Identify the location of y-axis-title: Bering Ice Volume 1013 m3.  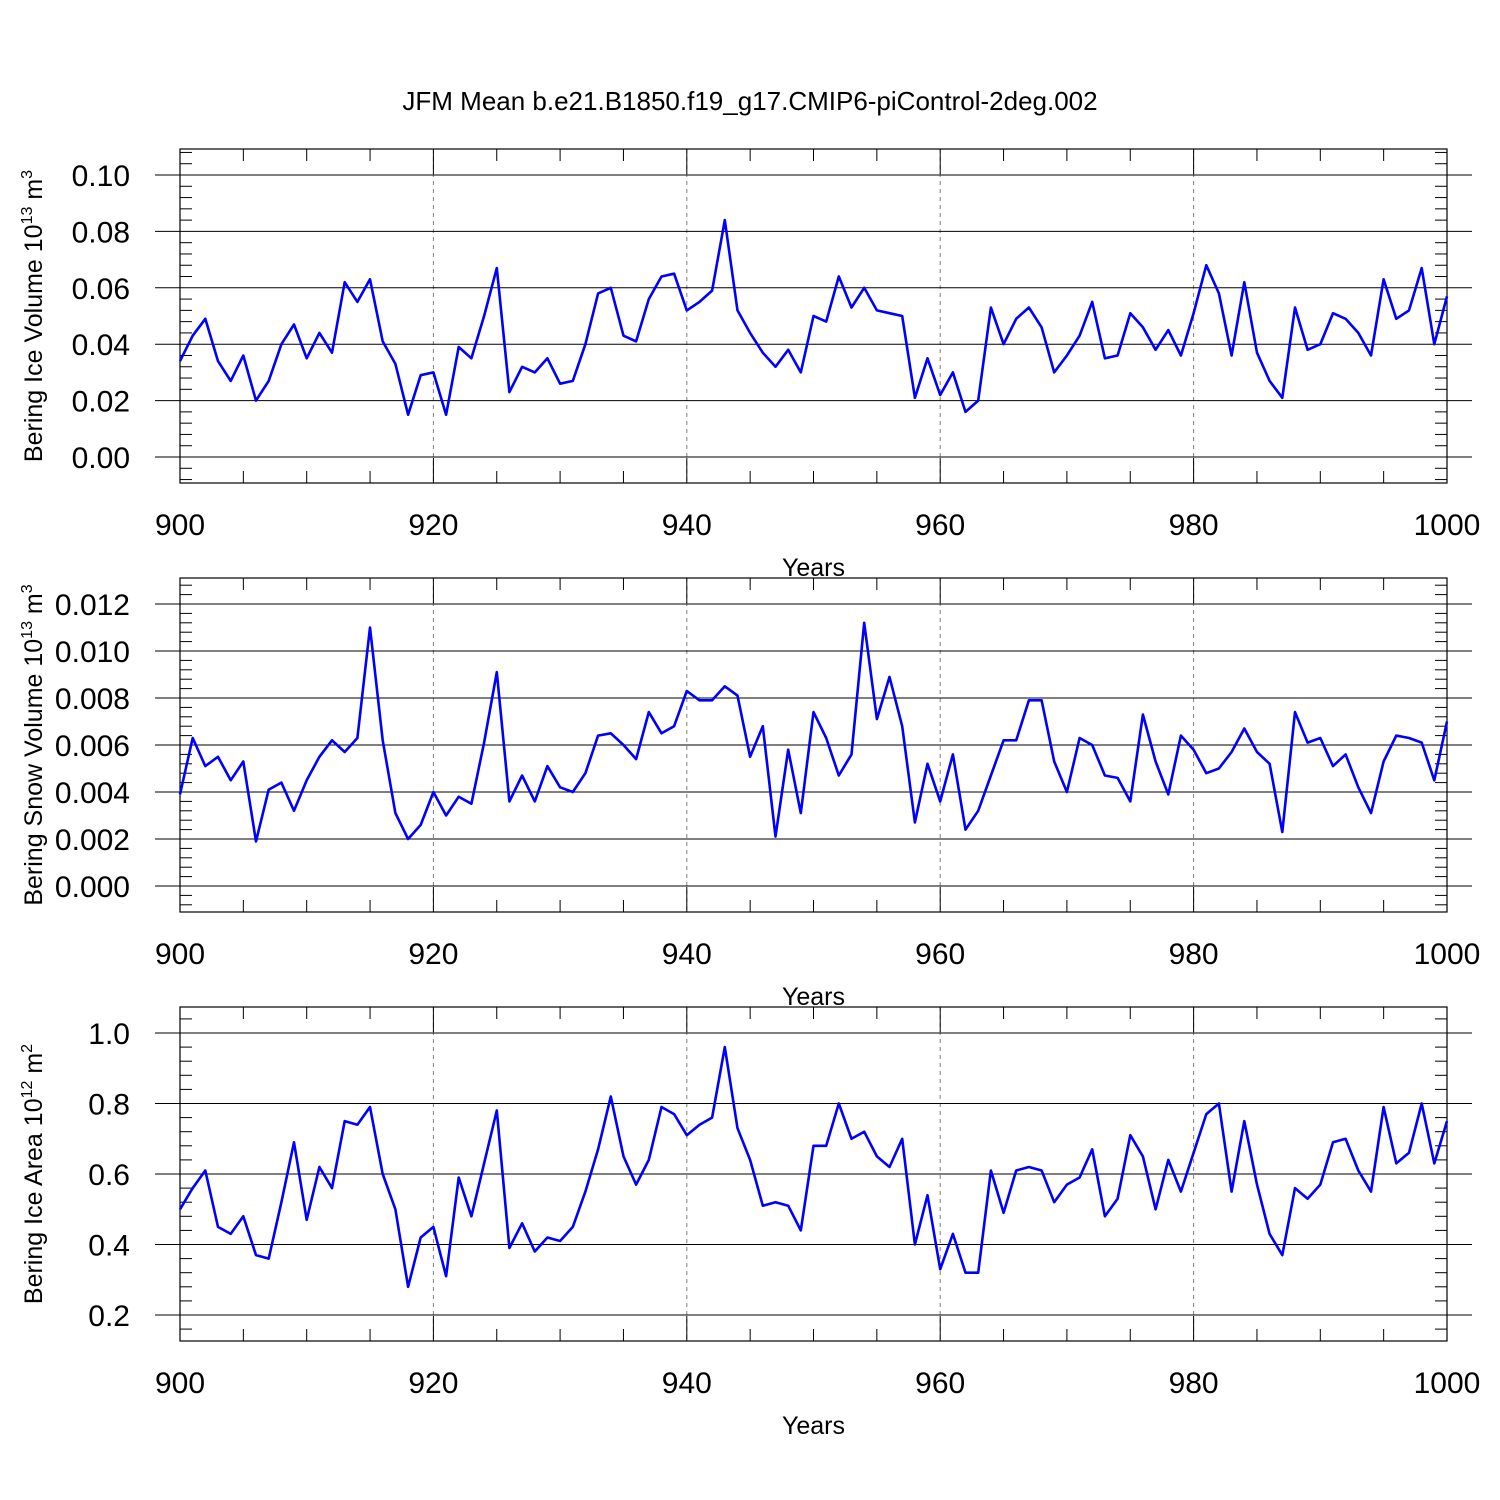
(33, 316).